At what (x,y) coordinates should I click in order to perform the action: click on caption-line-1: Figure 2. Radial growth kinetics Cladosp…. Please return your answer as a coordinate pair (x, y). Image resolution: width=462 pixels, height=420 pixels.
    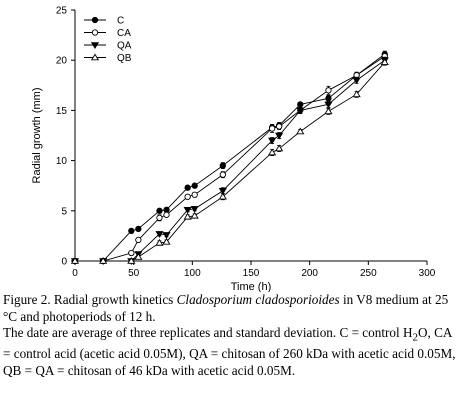
    Looking at the image, I should click on (232, 308).